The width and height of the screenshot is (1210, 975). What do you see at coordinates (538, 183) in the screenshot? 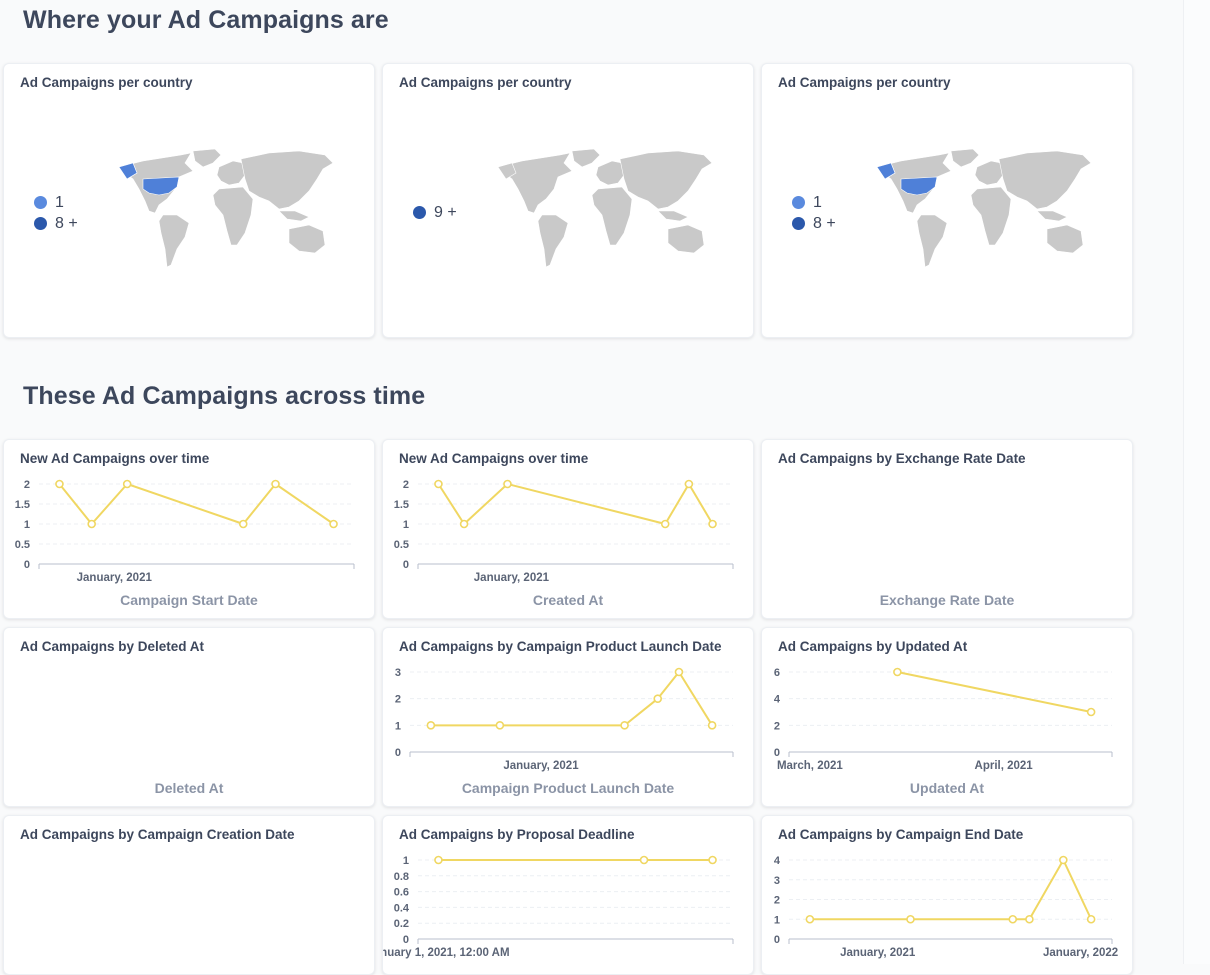
I see `north-america-shape` at bounding box center [538, 183].